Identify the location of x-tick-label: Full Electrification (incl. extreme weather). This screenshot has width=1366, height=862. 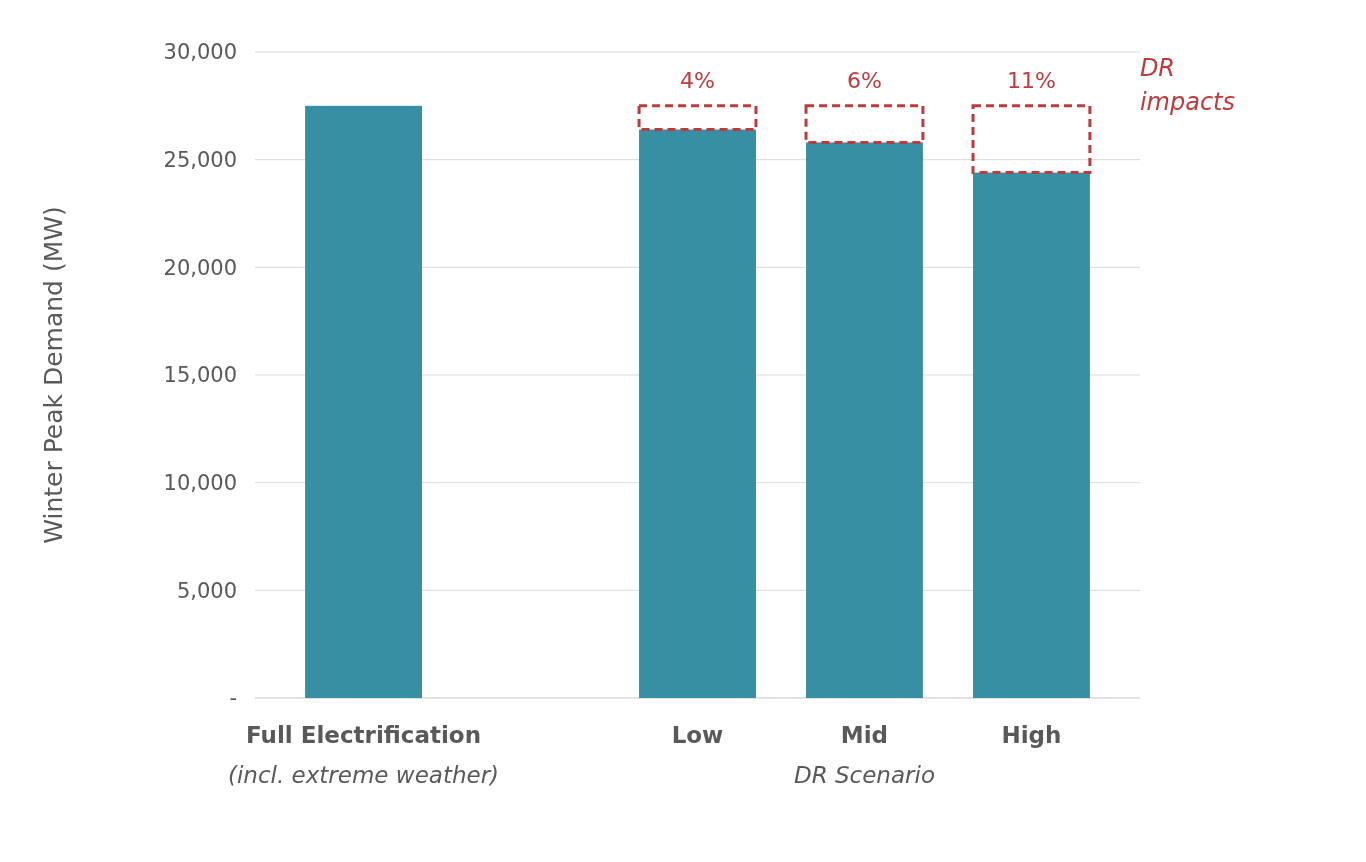
(363, 755).